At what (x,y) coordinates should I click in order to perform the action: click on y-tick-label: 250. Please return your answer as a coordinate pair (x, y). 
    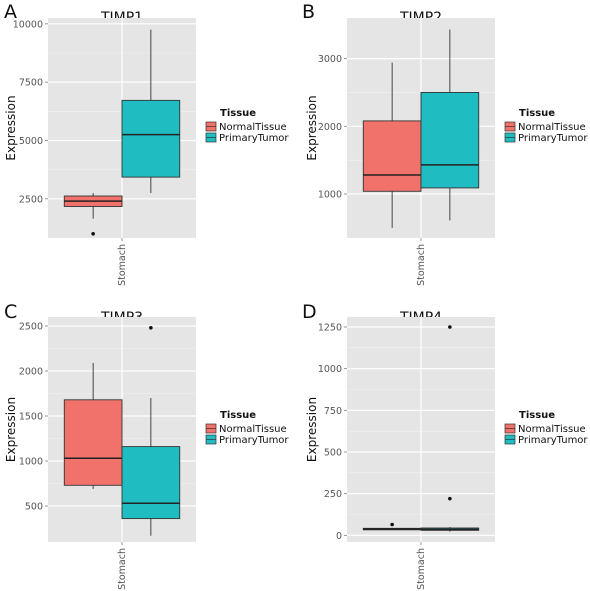
    Looking at the image, I should click on (333, 494).